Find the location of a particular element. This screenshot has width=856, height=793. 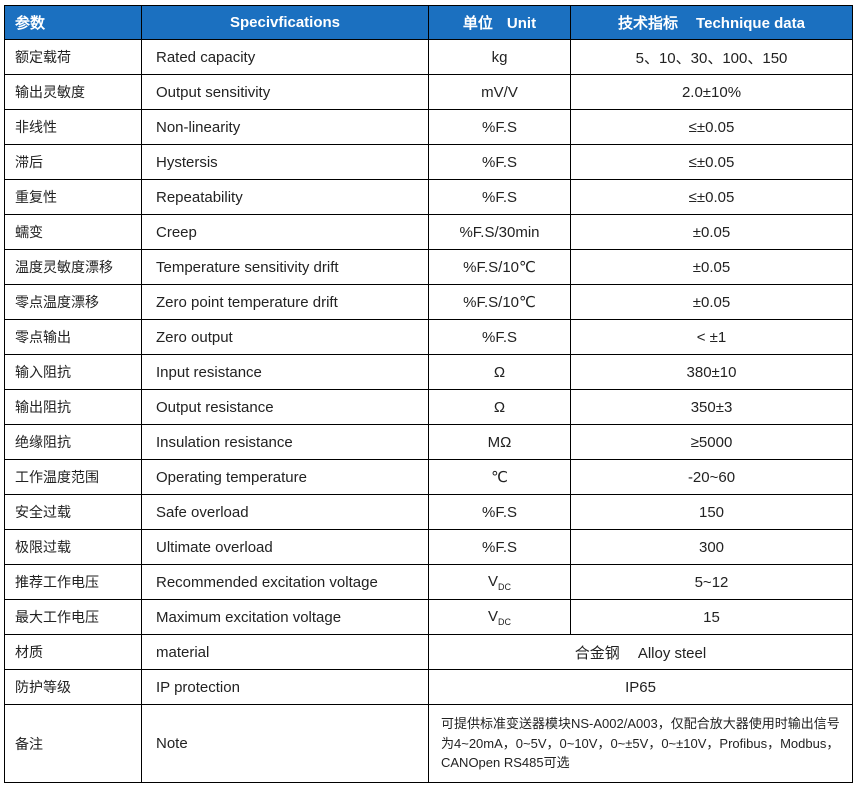

value-cell: 300 is located at coordinates (711, 547).